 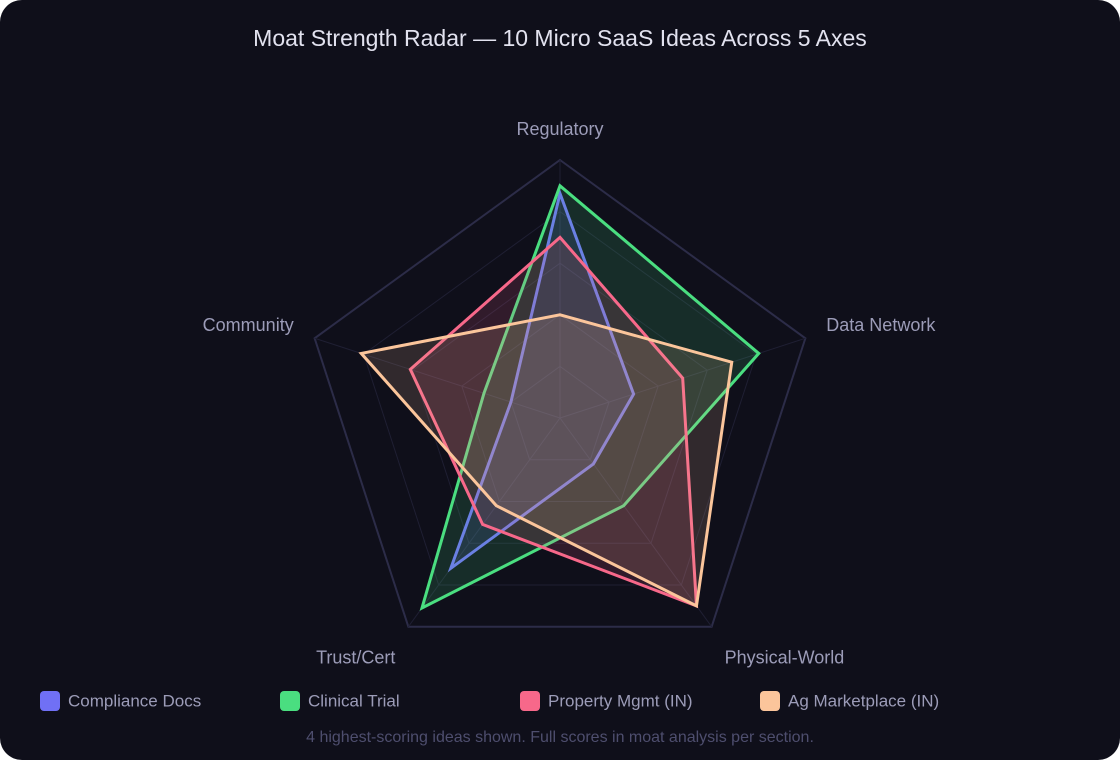 I want to click on axis-label: Regulatory, so click(x=559, y=129).